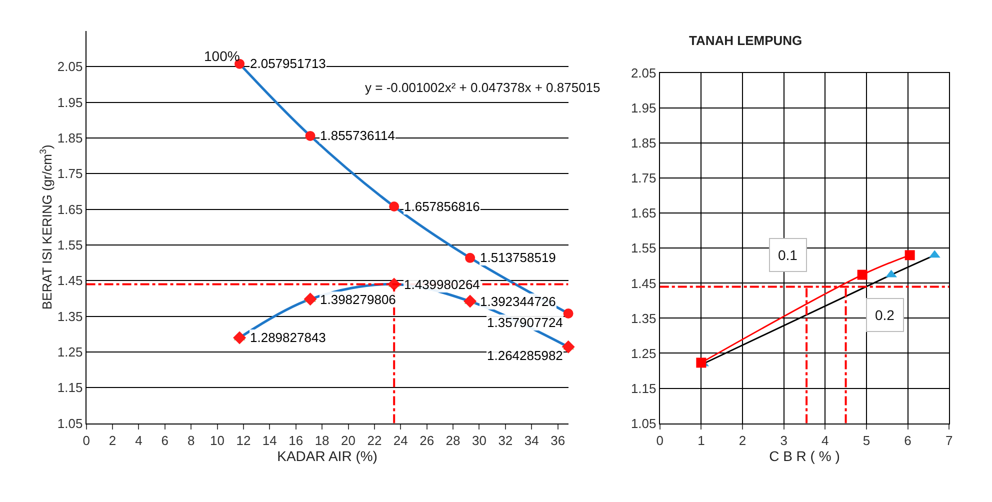  I want to click on data-label: 1.855736114, so click(357, 135).